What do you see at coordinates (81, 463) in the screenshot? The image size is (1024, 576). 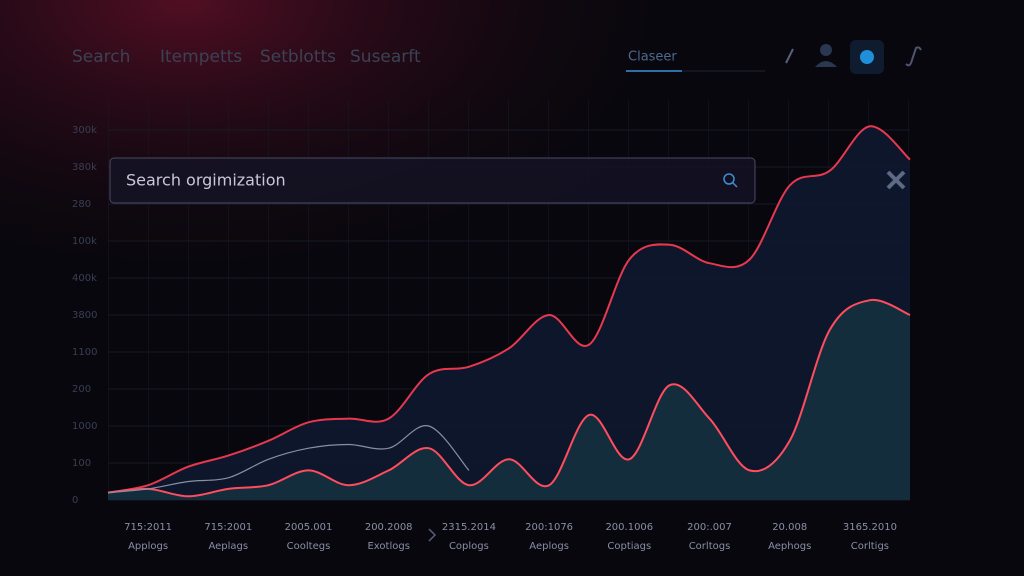 I see `y-tick-label: 100` at bounding box center [81, 463].